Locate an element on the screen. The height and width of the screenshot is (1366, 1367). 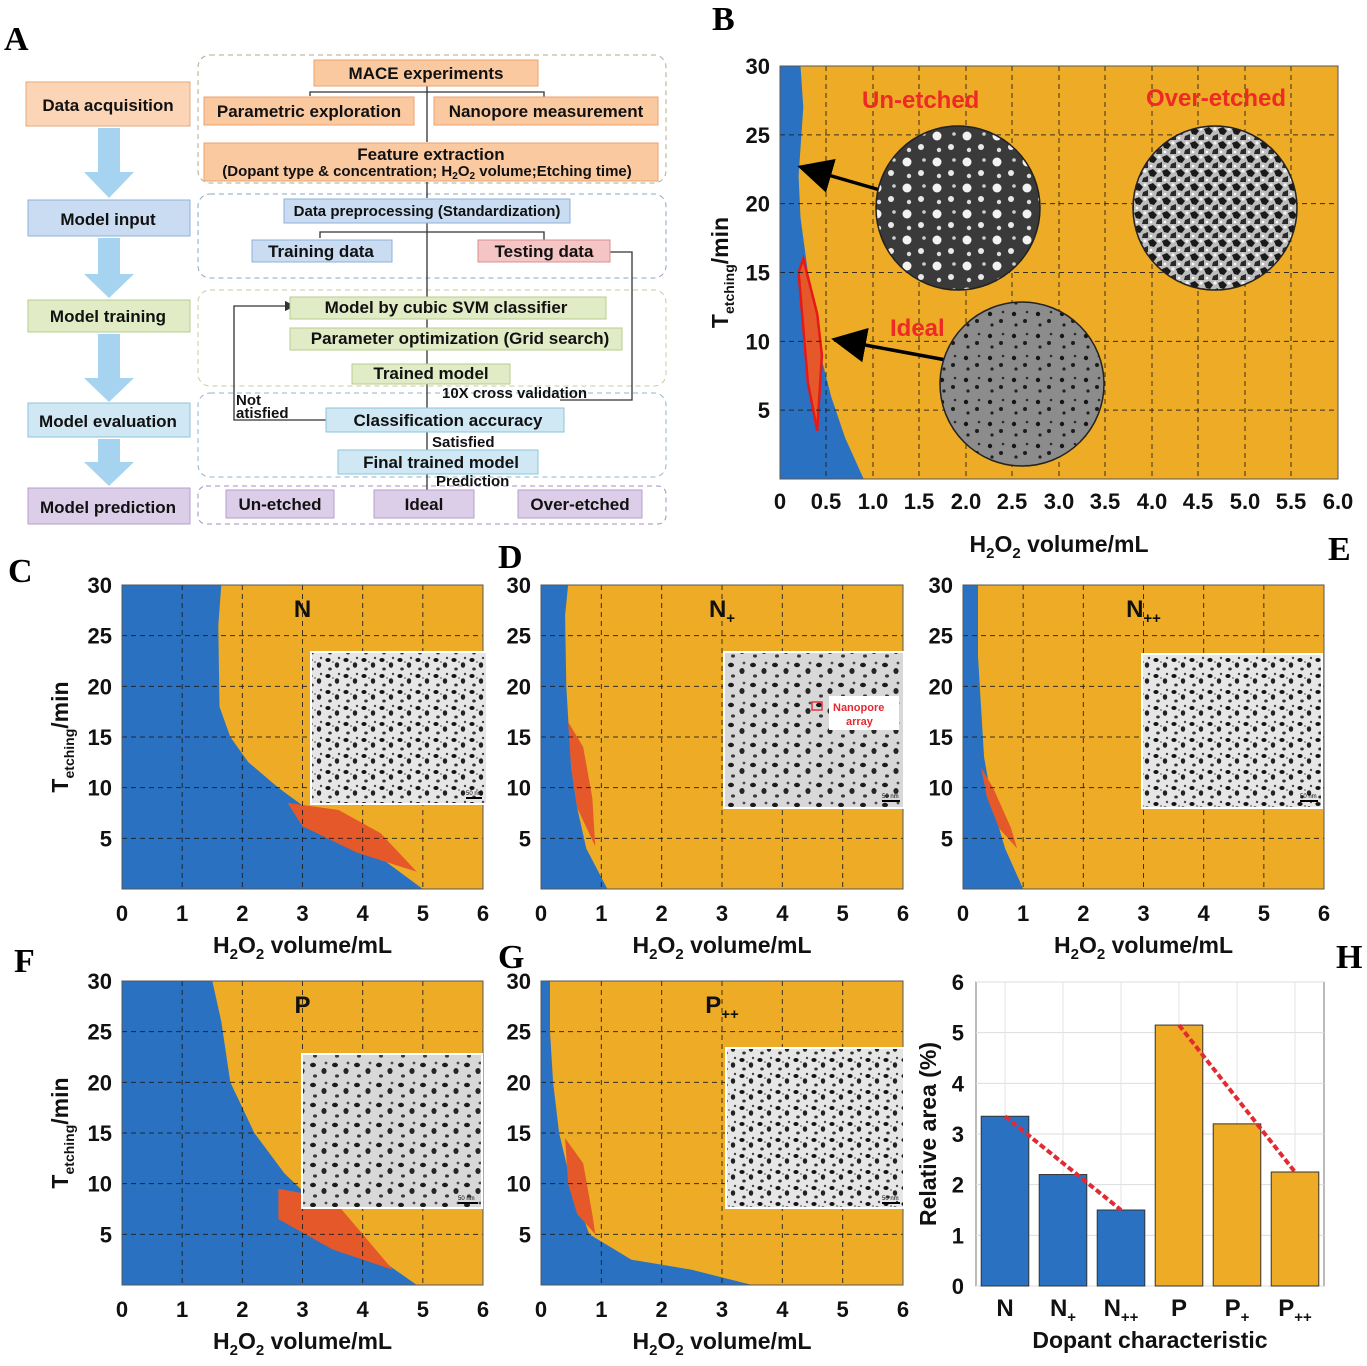
final-label: Final trained model is located at coordinates (441, 462).